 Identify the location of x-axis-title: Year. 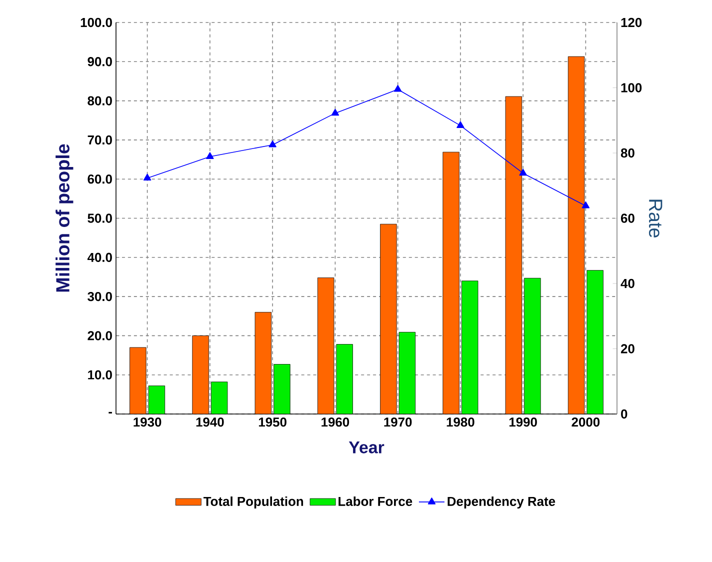
(366, 448).